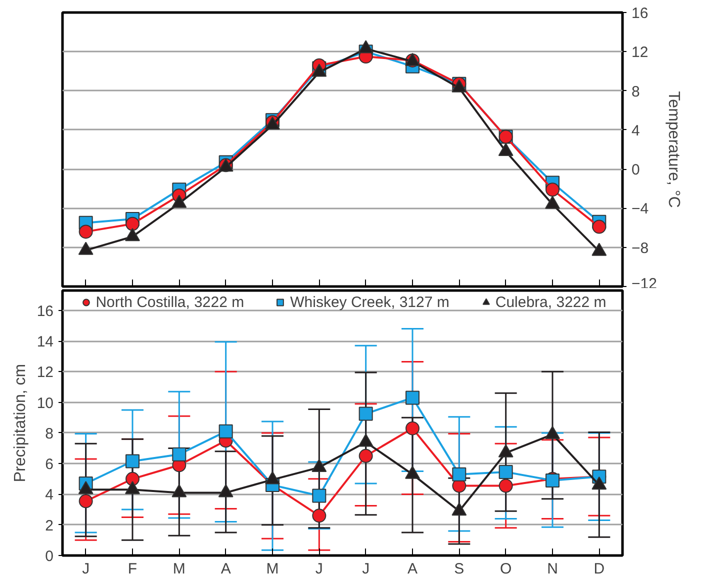  What do you see at coordinates (170, 302) in the screenshot?
I see `legend-label: North Costilla, 3222 m` at bounding box center [170, 302].